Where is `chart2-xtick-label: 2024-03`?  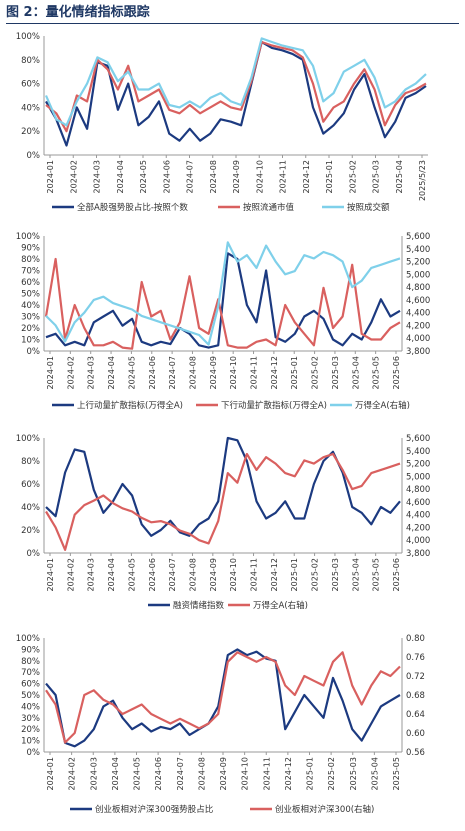 chart2-xtick-label: 2024-03 is located at coordinates (91, 372).